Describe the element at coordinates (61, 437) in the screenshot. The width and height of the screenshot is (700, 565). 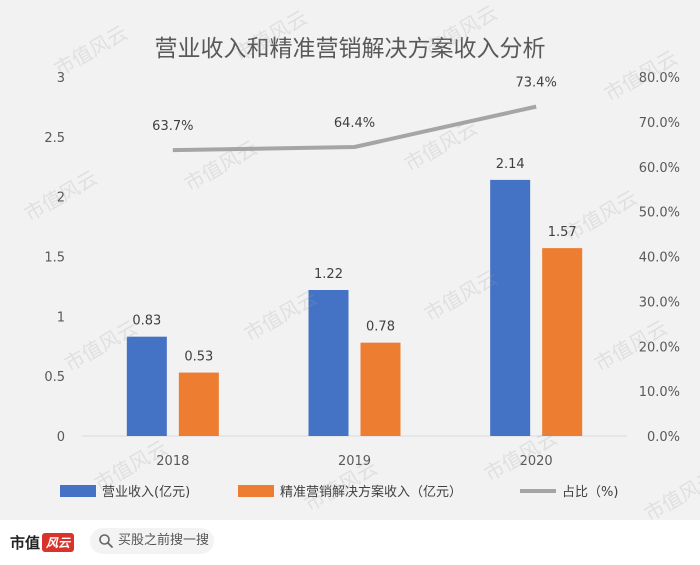
I see `left-tick-label: 0` at that location.